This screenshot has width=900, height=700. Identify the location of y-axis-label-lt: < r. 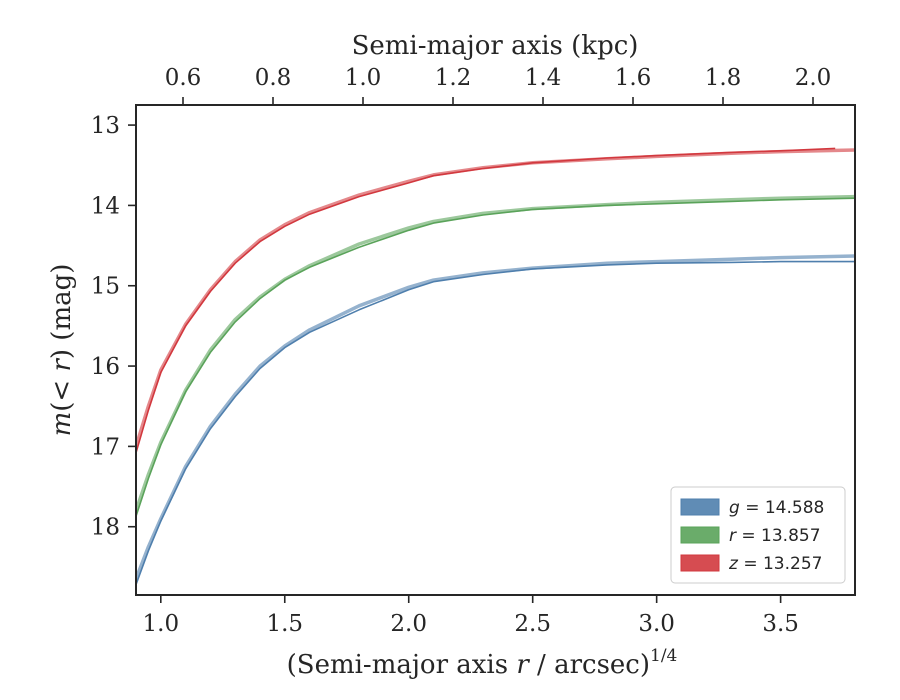
(62, 380).